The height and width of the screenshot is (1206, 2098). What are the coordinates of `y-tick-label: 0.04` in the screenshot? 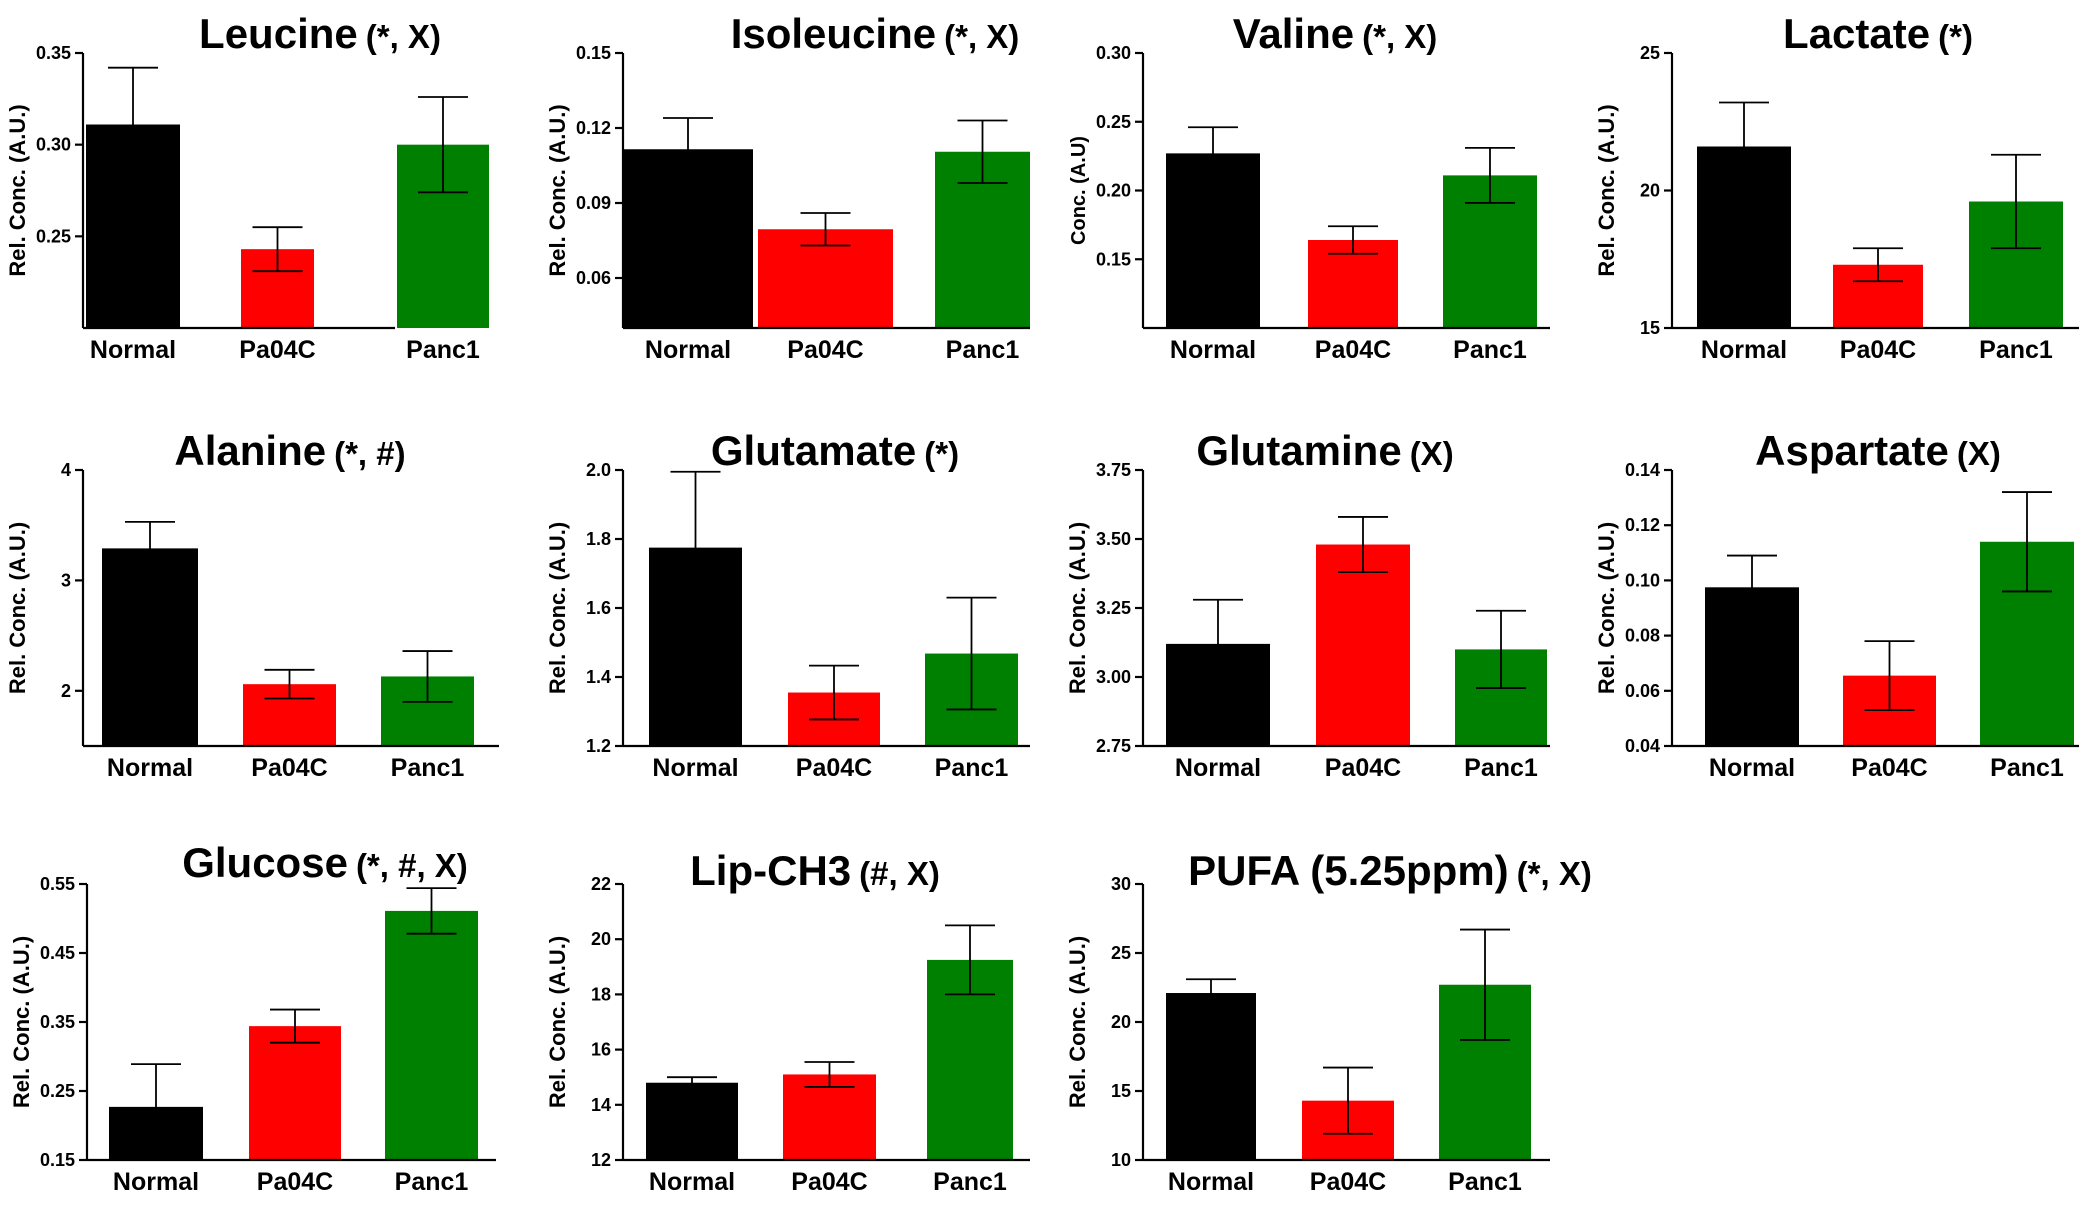 It's located at (1642, 746).